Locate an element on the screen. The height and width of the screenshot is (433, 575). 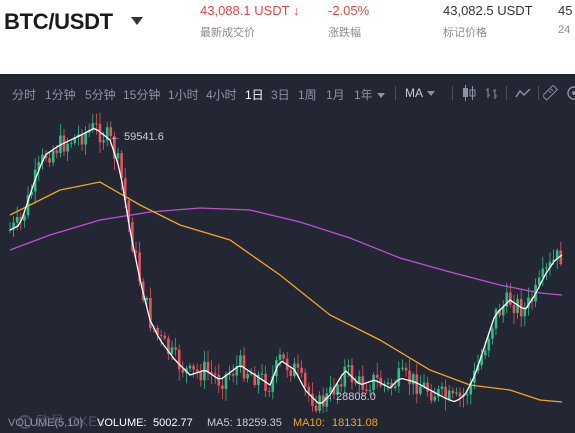
okex-watermark: 欧易 OKEx is located at coordinates (61, 421).